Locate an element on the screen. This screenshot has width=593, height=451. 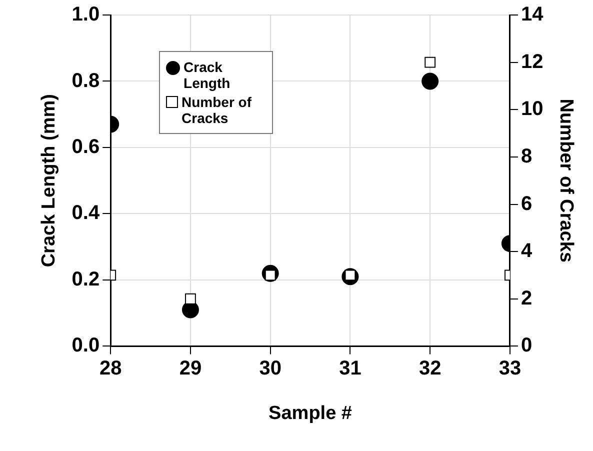
y2-tick-label: 4 is located at coordinates (526, 251).